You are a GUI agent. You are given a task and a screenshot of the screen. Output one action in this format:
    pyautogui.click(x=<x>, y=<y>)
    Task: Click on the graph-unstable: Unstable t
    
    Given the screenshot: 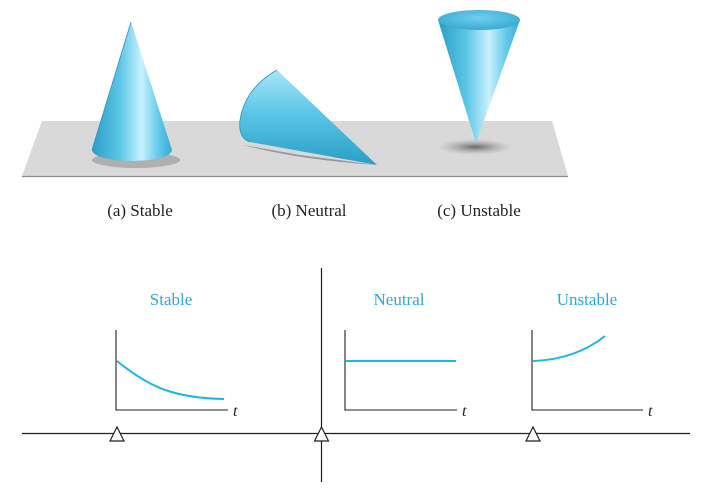 What is the action you would take?
    pyautogui.click(x=592, y=355)
    